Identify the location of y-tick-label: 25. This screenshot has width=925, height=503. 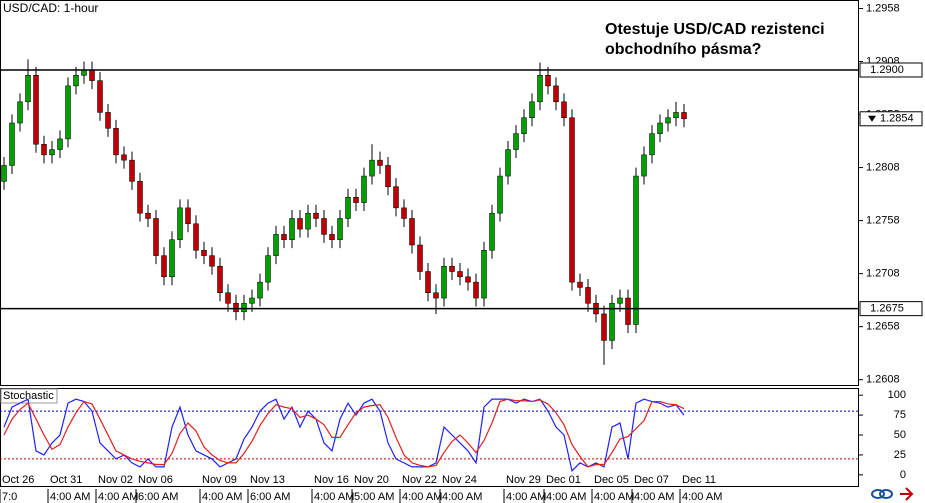
(900, 455).